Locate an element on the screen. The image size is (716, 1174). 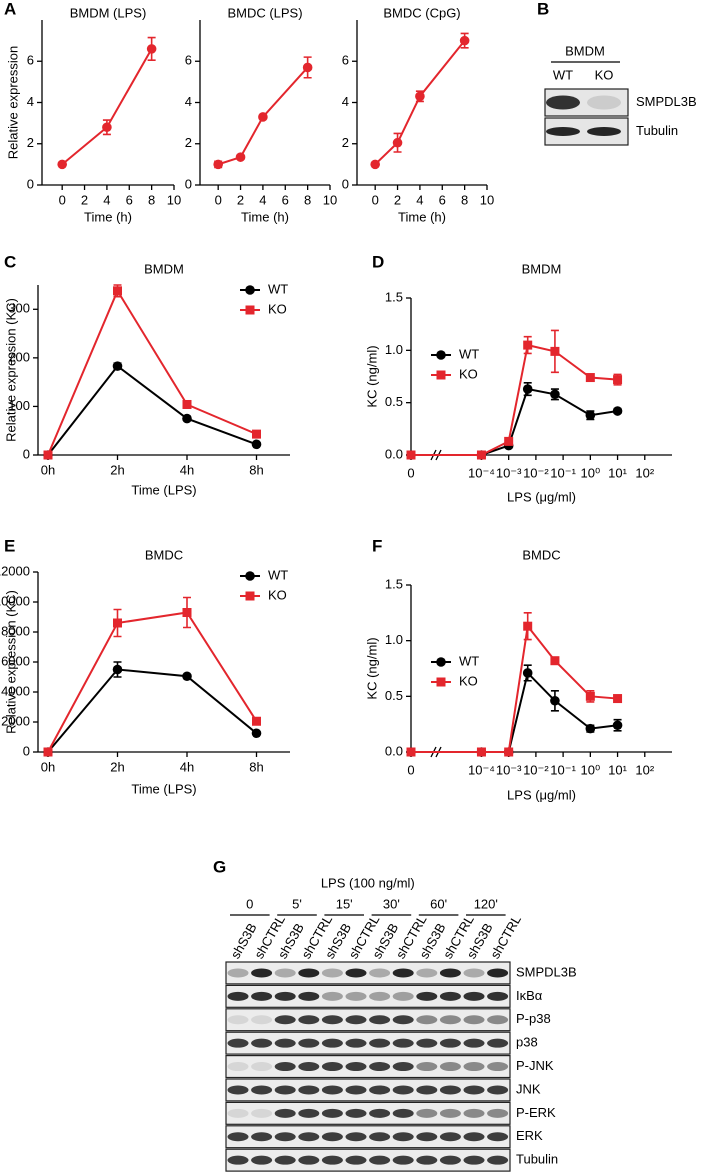
y-tick-label: 6 is located at coordinates (345, 60).